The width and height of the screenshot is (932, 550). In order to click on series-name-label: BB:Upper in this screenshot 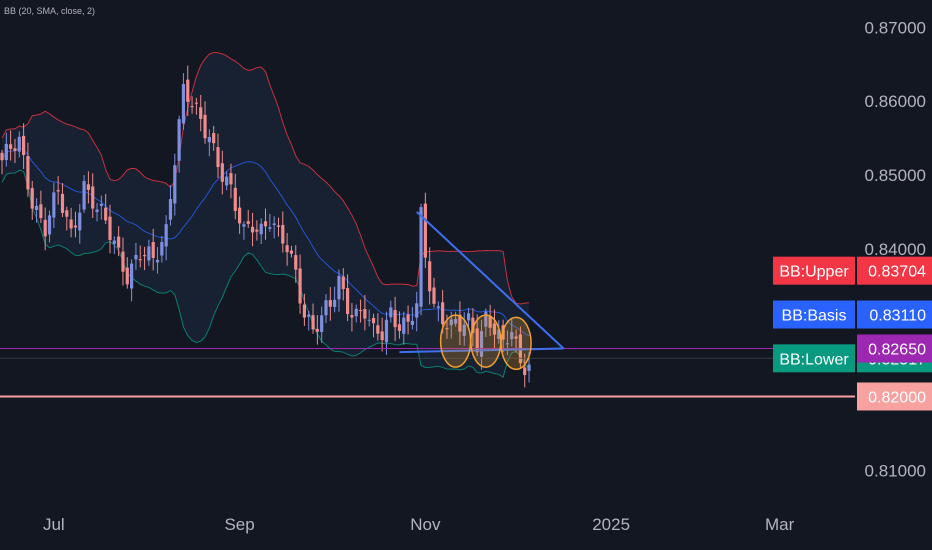, I will do `click(814, 272)`.